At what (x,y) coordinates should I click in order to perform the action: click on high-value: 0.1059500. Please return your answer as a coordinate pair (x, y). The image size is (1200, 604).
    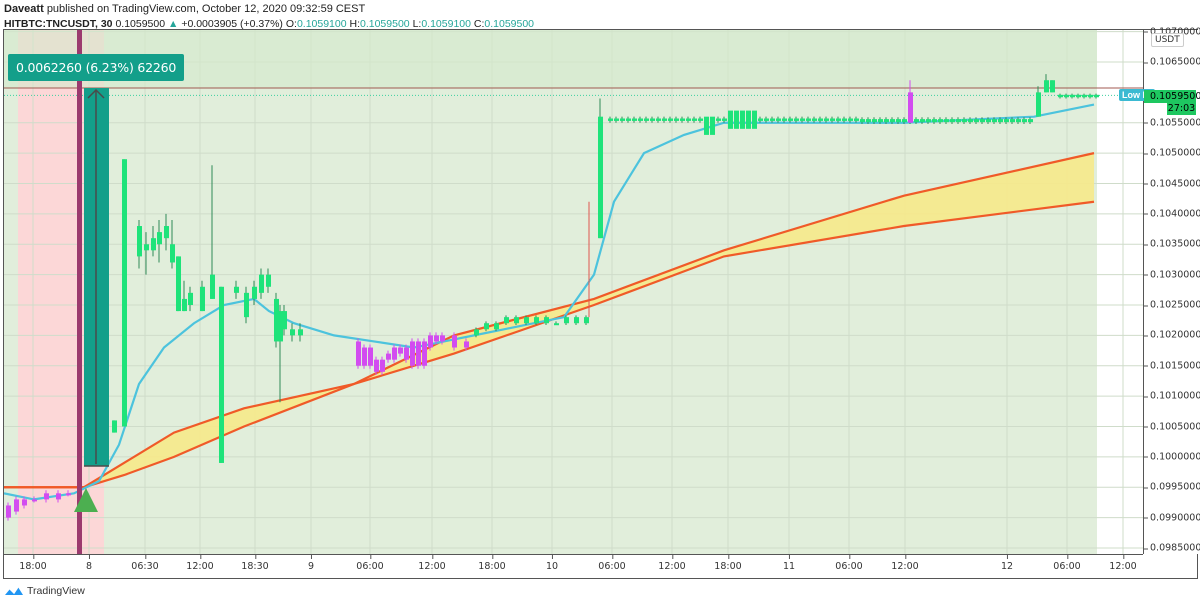
    Looking at the image, I should click on (385, 24).